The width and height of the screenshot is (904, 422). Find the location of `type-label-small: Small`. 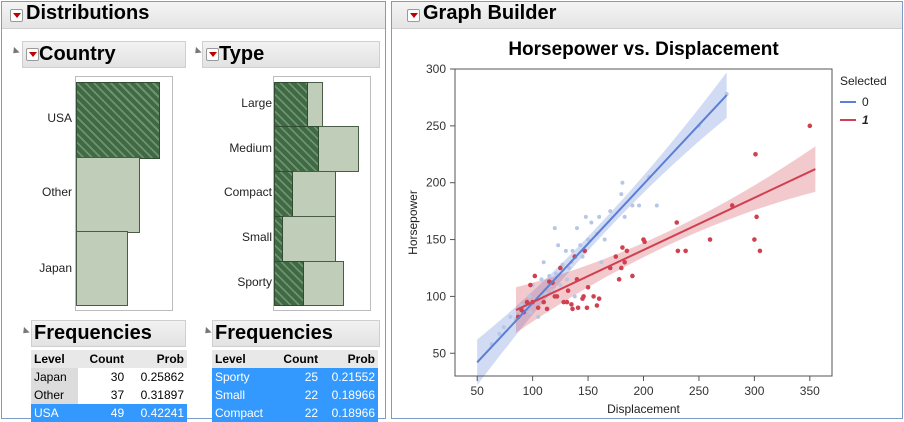

type-label-small: Small is located at coordinates (256, 237).